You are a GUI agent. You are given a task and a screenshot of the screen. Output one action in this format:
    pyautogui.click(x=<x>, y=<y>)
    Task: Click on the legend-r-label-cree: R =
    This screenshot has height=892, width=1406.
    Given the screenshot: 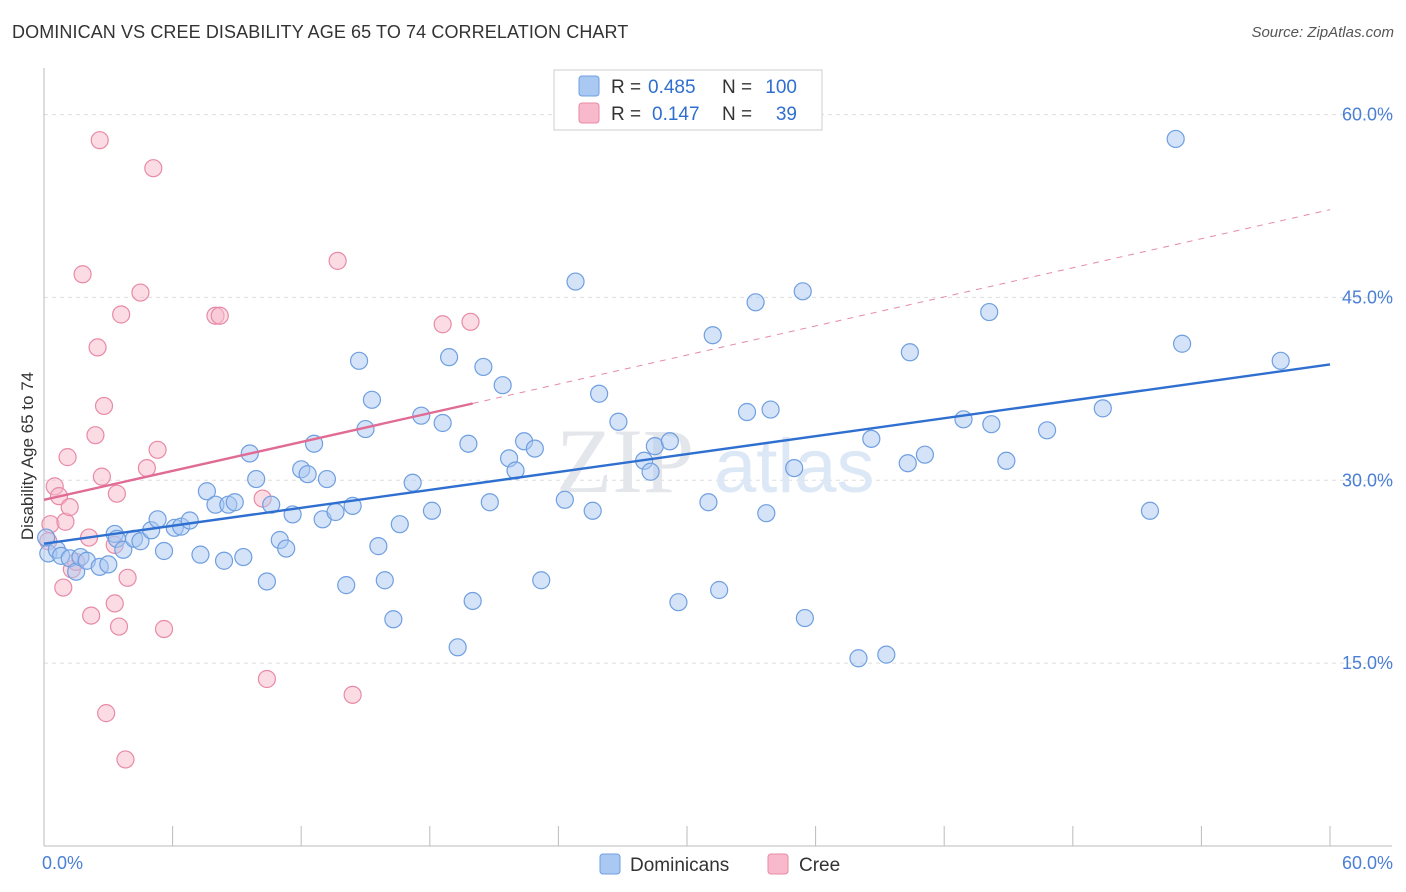 What is the action you would take?
    pyautogui.click(x=626, y=114)
    